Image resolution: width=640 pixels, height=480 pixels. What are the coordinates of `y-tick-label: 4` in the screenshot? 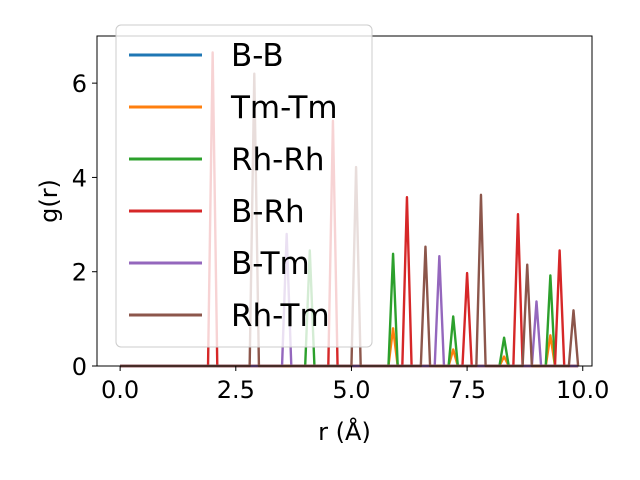 It's located at (79, 178).